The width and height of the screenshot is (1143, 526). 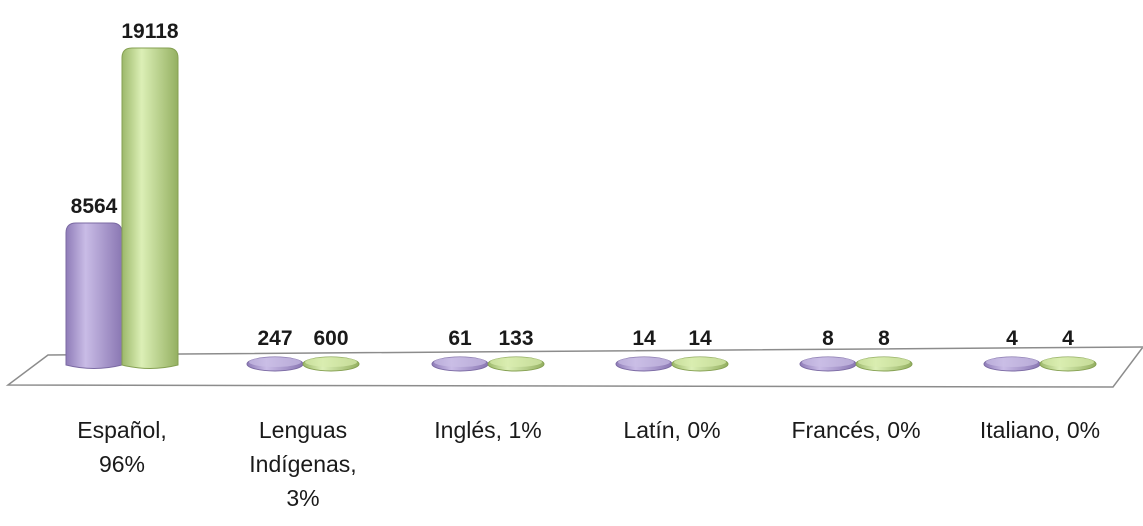 I want to click on value-label-s1-6: 4, so click(x=1012, y=338).